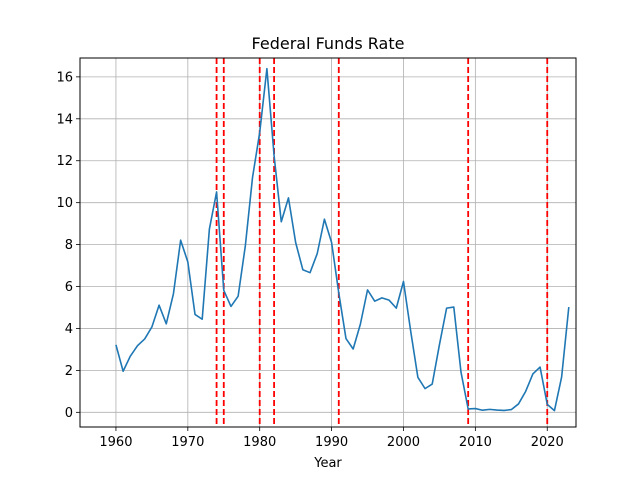 The image size is (640, 480). Describe the element at coordinates (115, 442) in the screenshot. I see `x-tick-label: 1960` at that location.